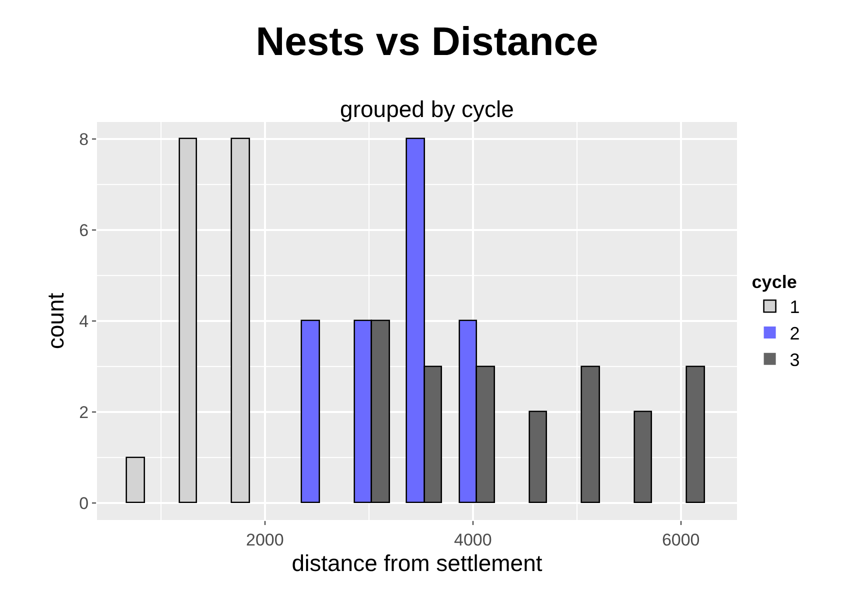 This screenshot has height=597, width=854. Describe the element at coordinates (473, 540) in the screenshot. I see `x-tick-label: 4000` at that location.